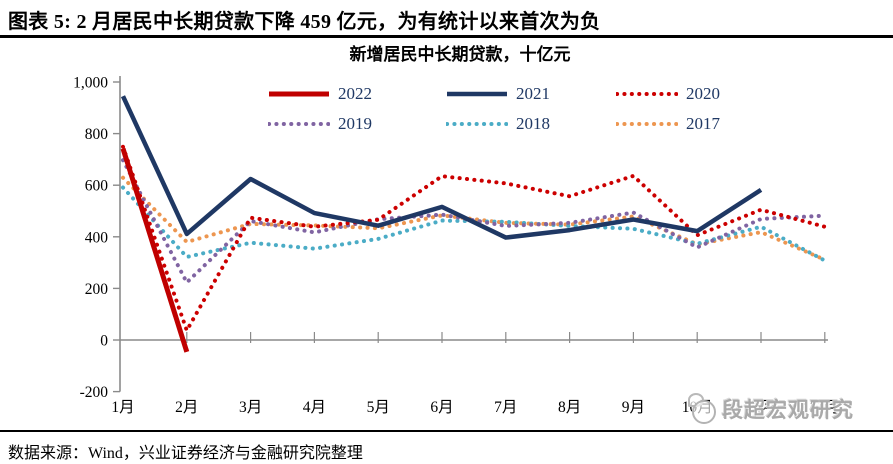 The height and width of the screenshot is (464, 893). Describe the element at coordinates (299, 124) in the screenshot. I see `legend-swatch-2019` at that location.